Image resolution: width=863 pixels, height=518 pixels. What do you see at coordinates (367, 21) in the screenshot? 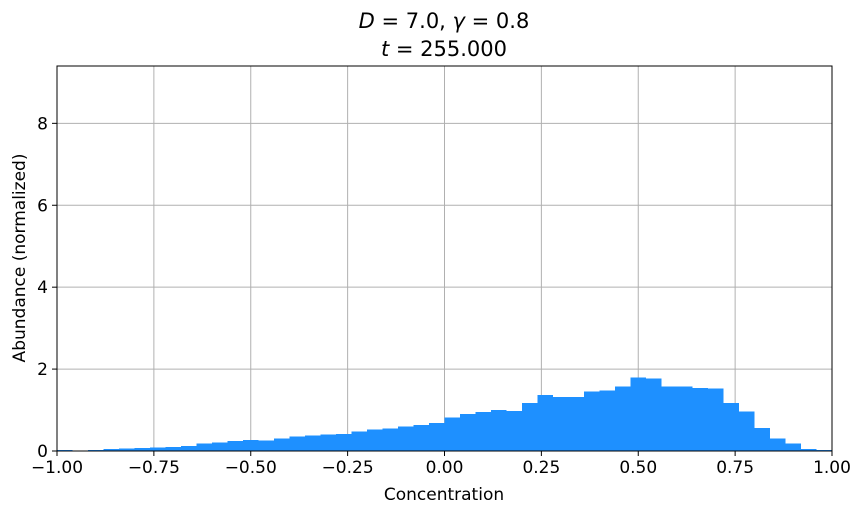
I see `title-var-d: D` at bounding box center [367, 21].